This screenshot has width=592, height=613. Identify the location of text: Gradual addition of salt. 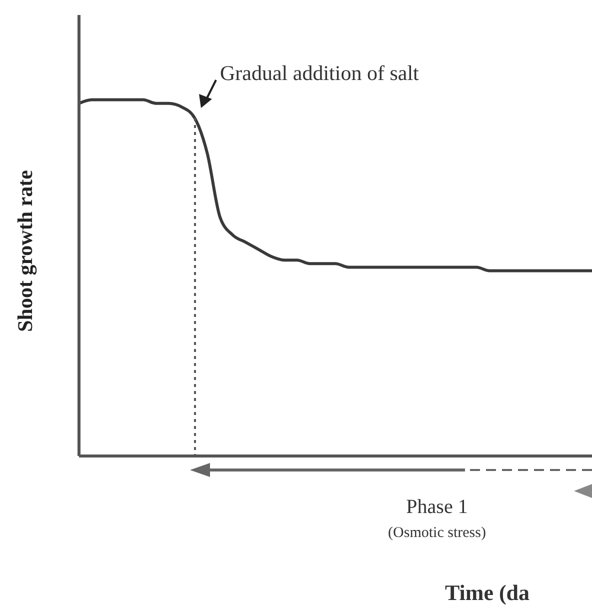
(320, 73).